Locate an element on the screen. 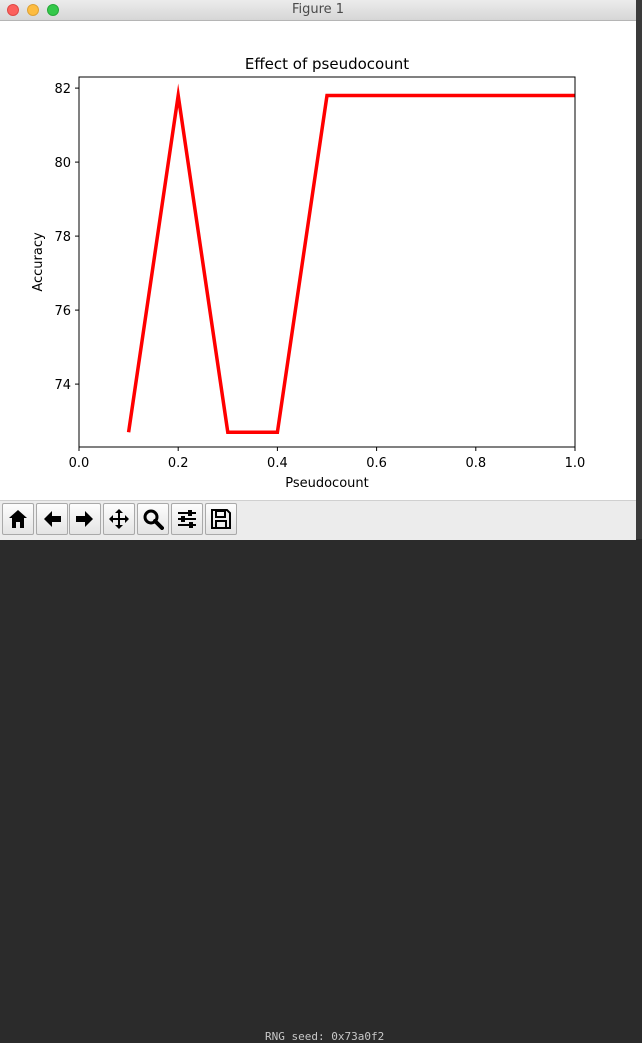  close-window-button is located at coordinates (13, 10).